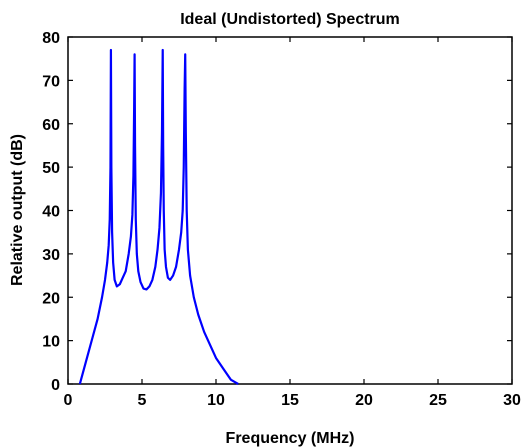 The height and width of the screenshot is (448, 526). What do you see at coordinates (17, 210) in the screenshot?
I see `y-axis-label: Relative output (dB)` at bounding box center [17, 210].